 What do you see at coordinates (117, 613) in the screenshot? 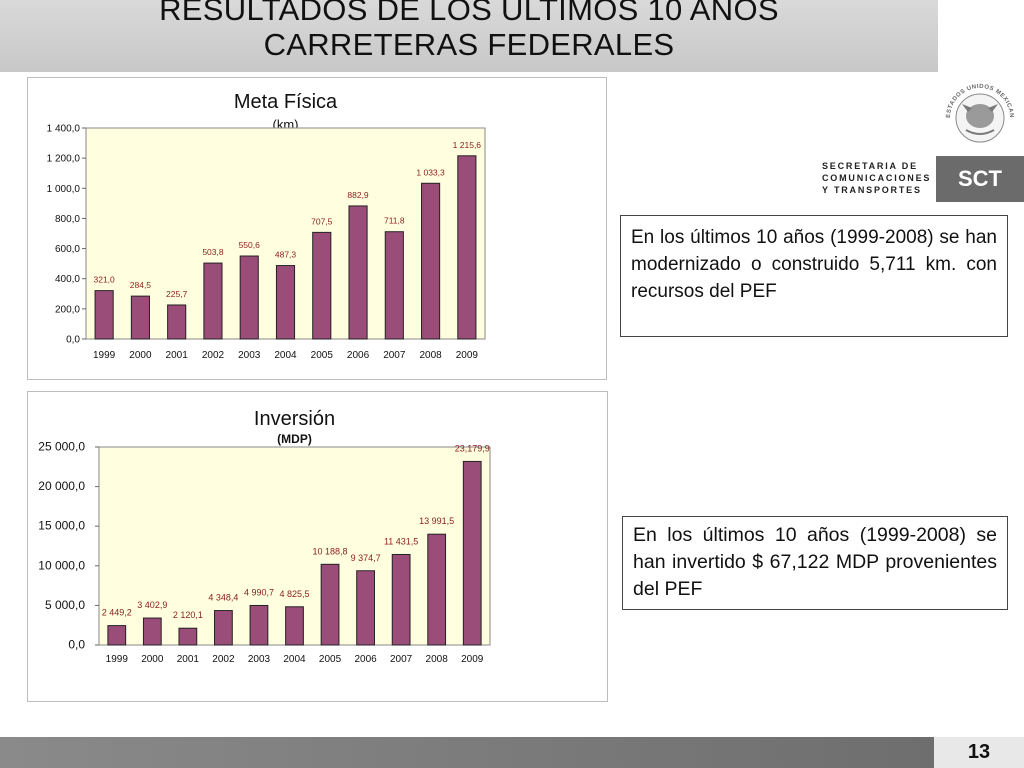
I see `bar-data-label: 2 449,2` at bounding box center [117, 613].